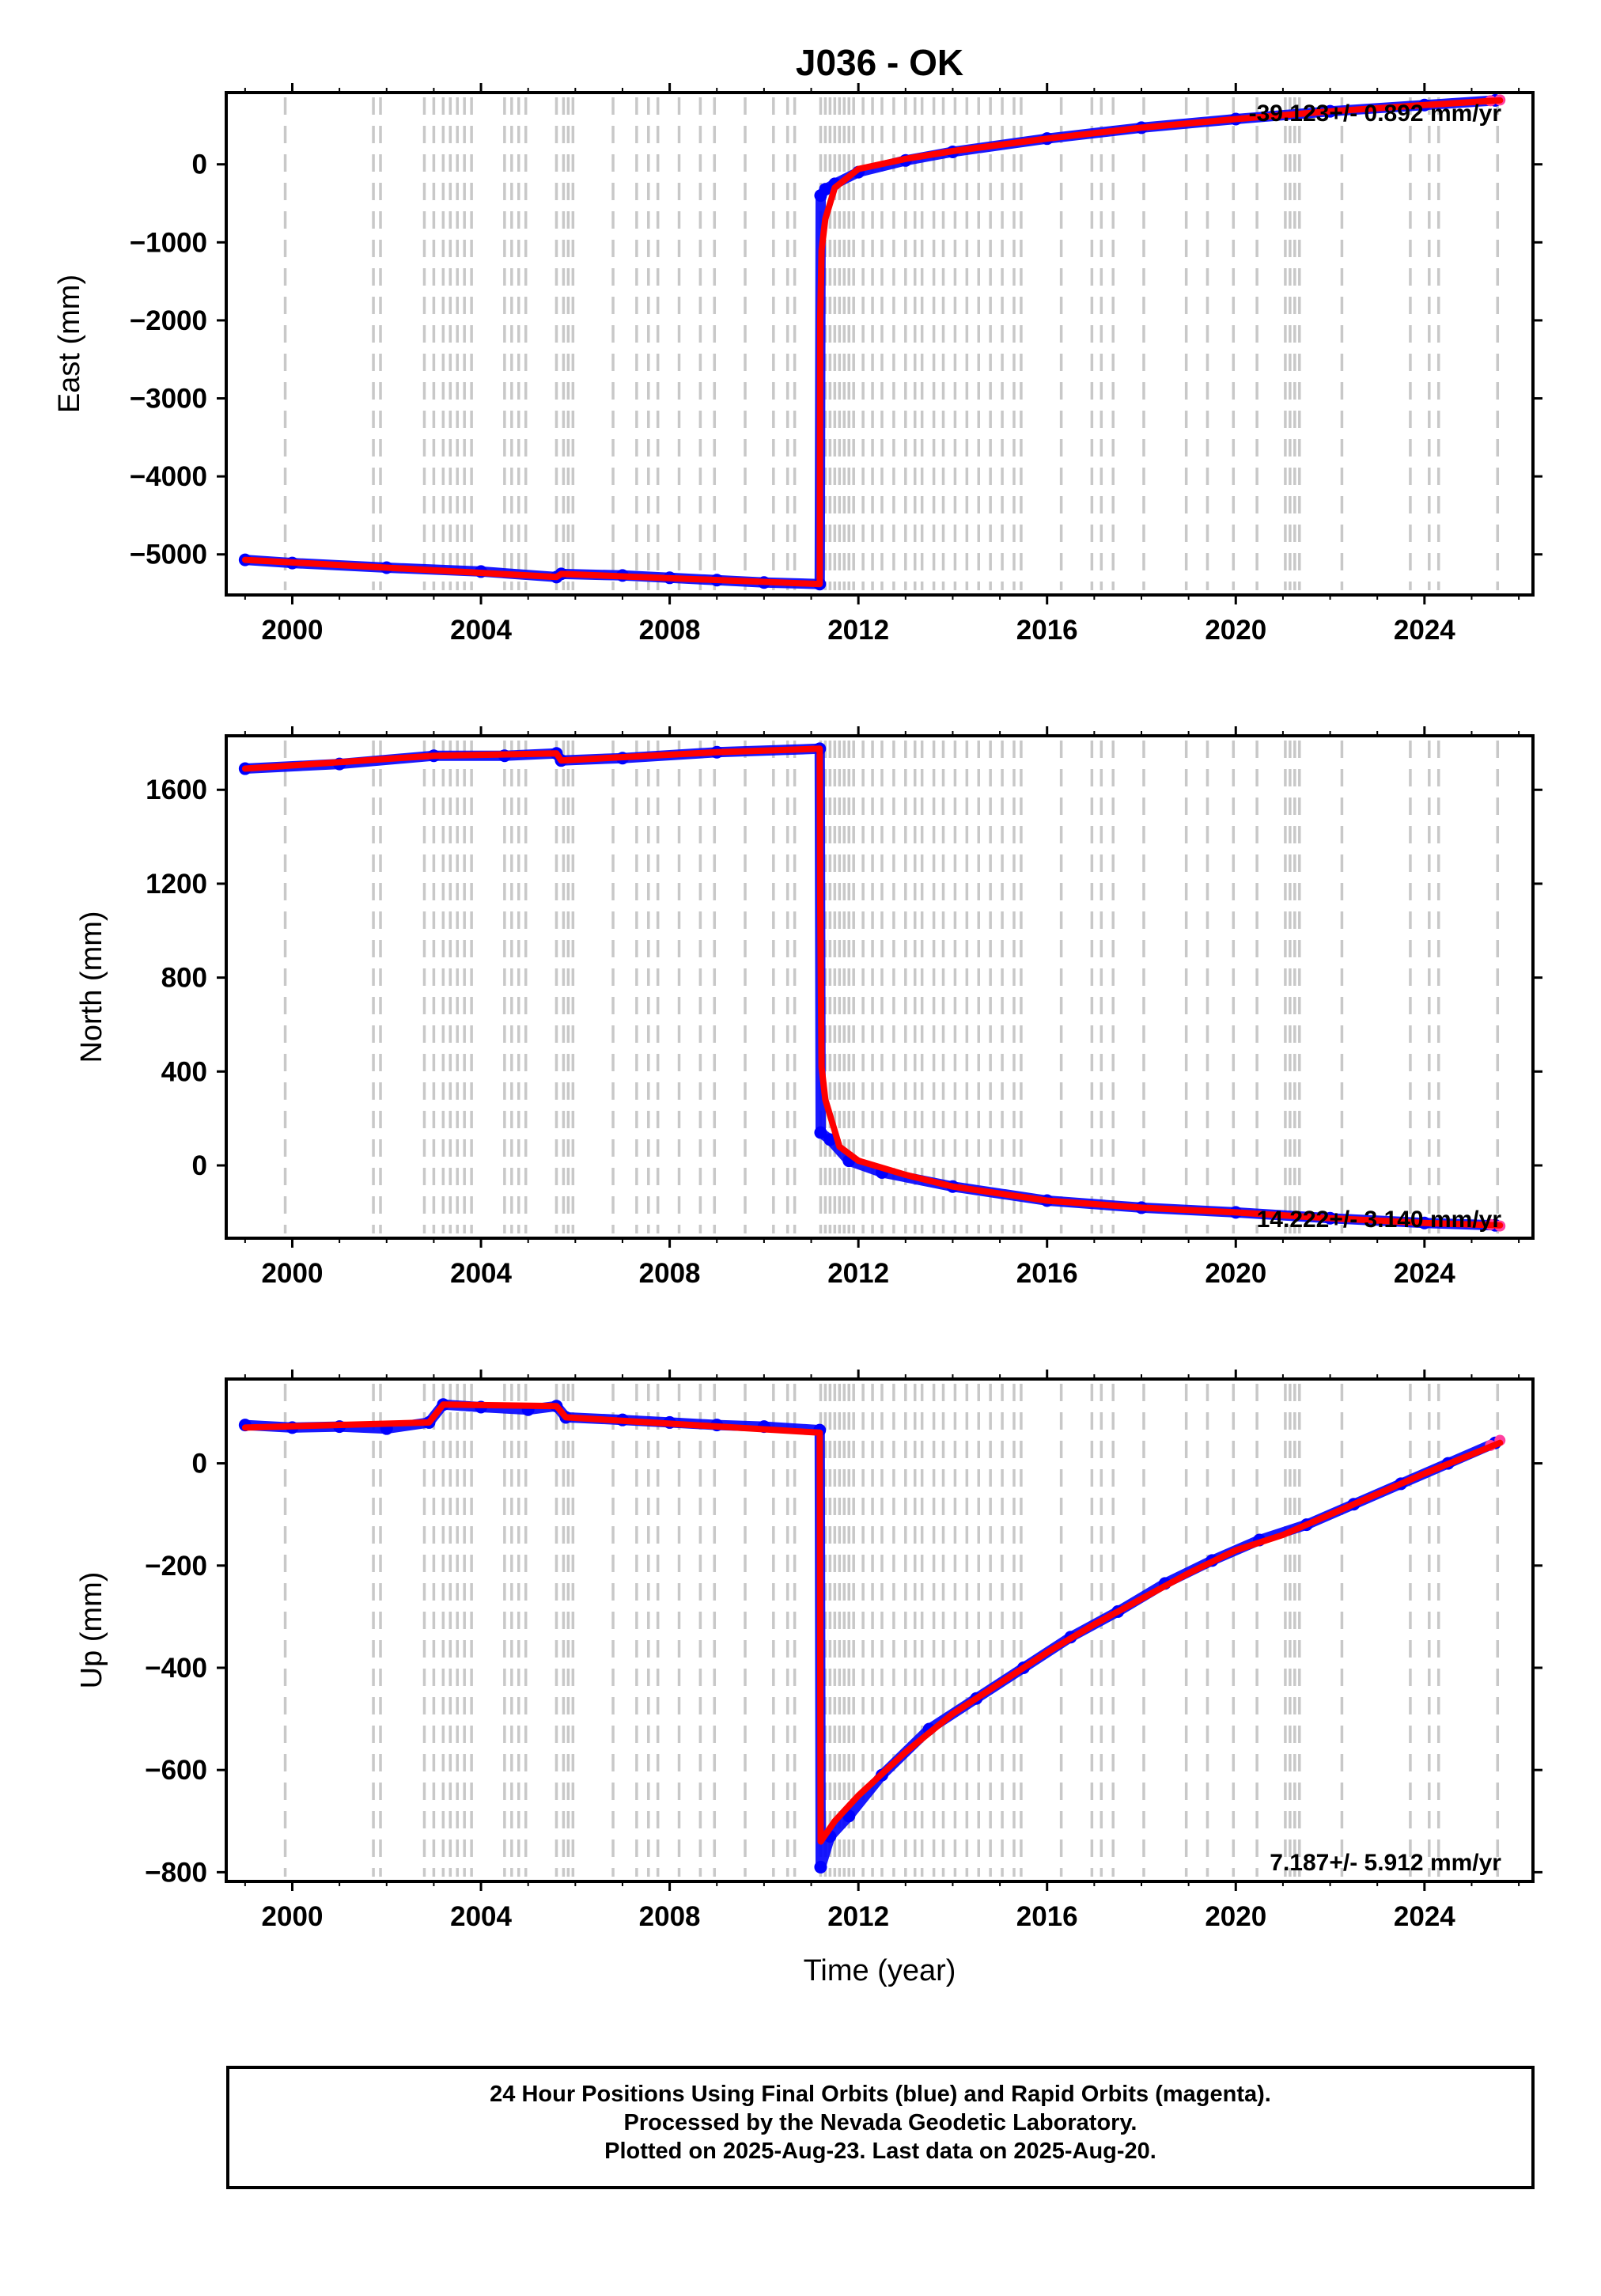 The width and height of the screenshot is (1601, 2296). I want to click on up-x-tick-label: 2008, so click(670, 1917).